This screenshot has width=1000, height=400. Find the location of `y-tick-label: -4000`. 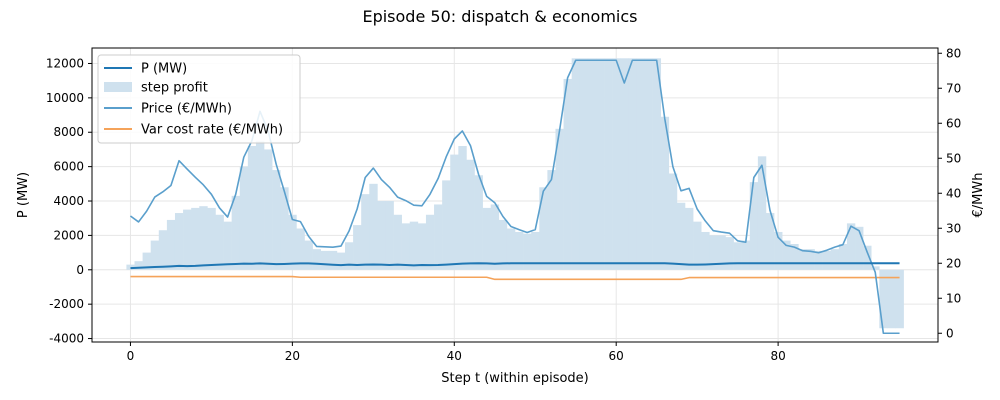

y-tick-label: -4000 is located at coordinates (66, 339).